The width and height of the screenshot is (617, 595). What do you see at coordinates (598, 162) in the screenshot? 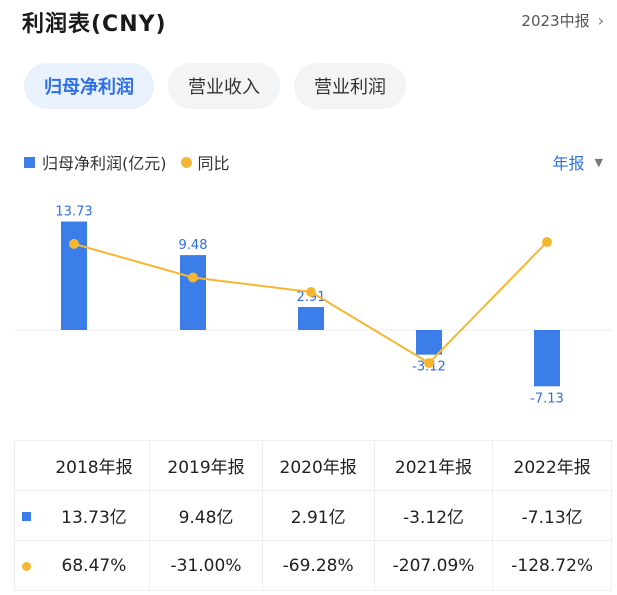
I see `caret-down-icon: ▼` at bounding box center [598, 162].